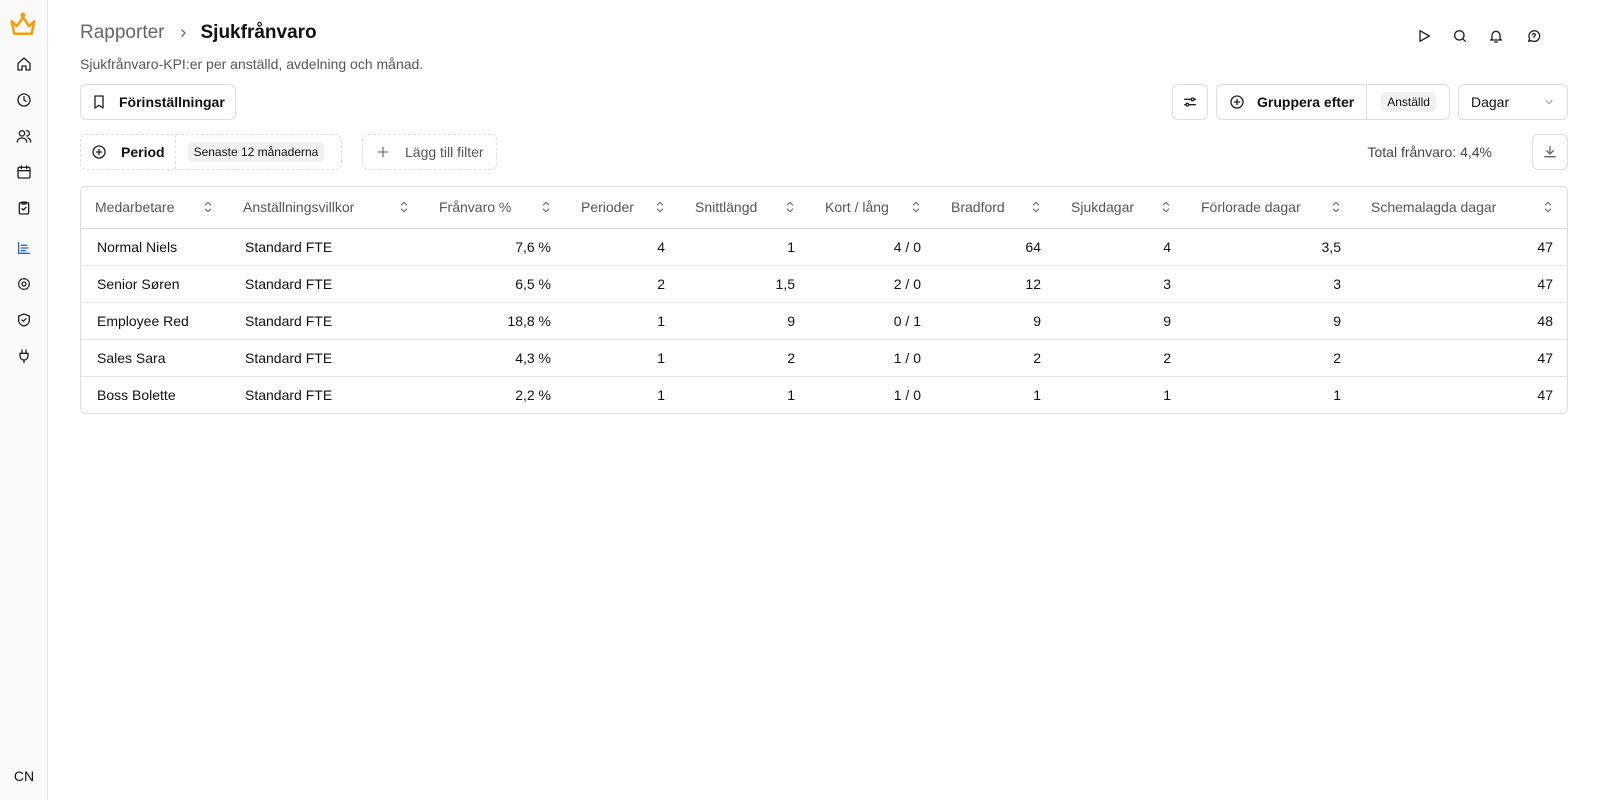 This screenshot has height=800, width=1600. What do you see at coordinates (1429, 152) in the screenshot?
I see `total-absence: Total frånvaro: 4,4%` at bounding box center [1429, 152].